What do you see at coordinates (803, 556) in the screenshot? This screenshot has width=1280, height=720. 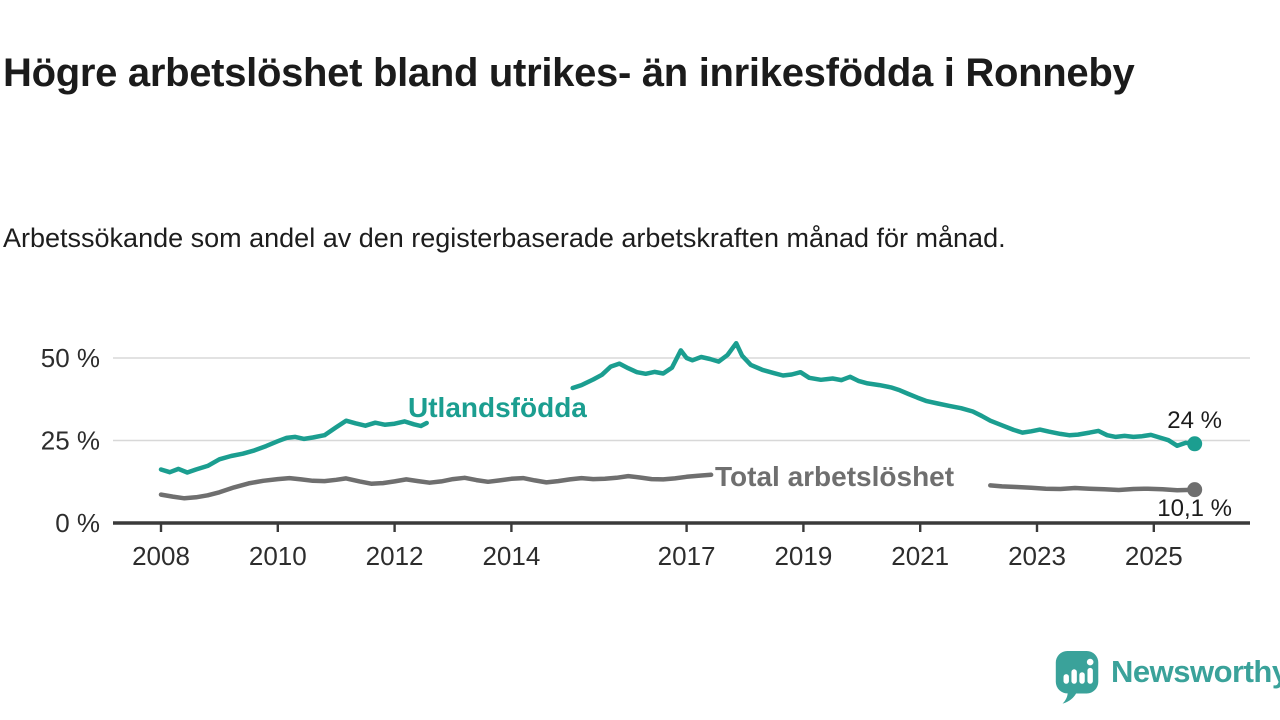 I see `x-tick-label: 2019` at bounding box center [803, 556].